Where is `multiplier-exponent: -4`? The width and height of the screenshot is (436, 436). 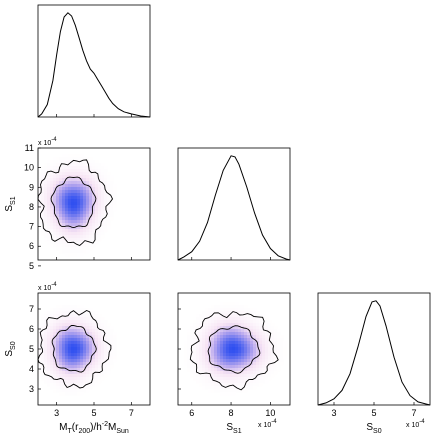
multiplier-exponent: -4 is located at coordinates (274, 422).